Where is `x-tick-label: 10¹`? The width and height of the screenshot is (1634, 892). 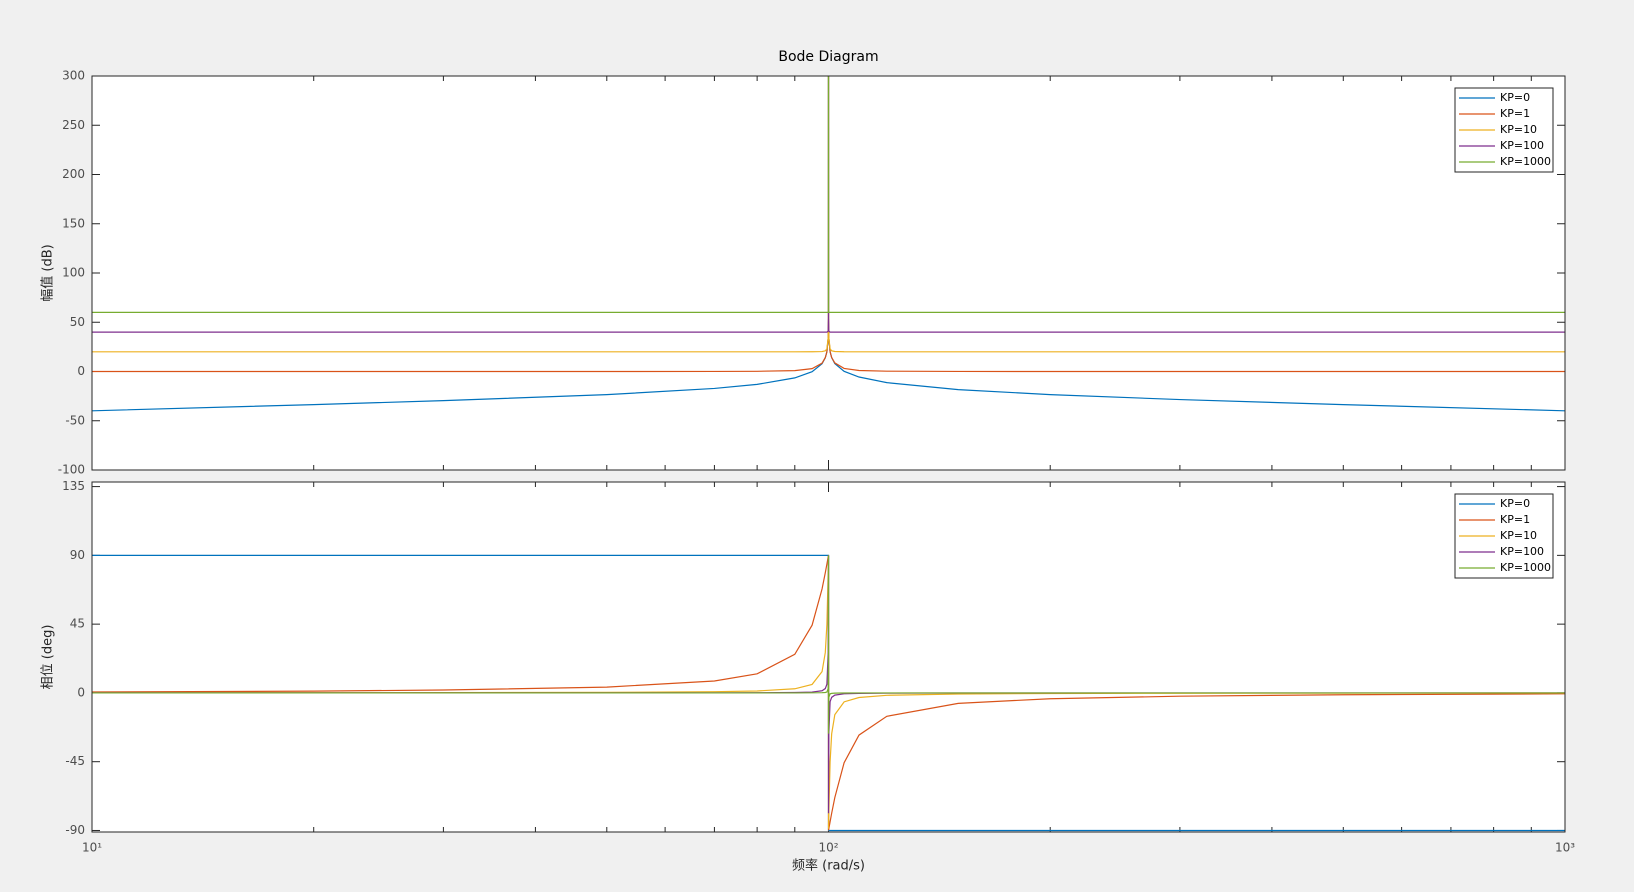
x-tick-label: 10¹ is located at coordinates (92, 848).